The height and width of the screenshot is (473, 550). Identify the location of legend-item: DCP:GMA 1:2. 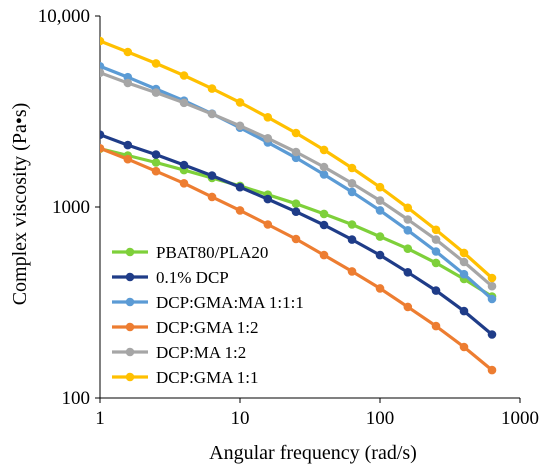
(185, 327).